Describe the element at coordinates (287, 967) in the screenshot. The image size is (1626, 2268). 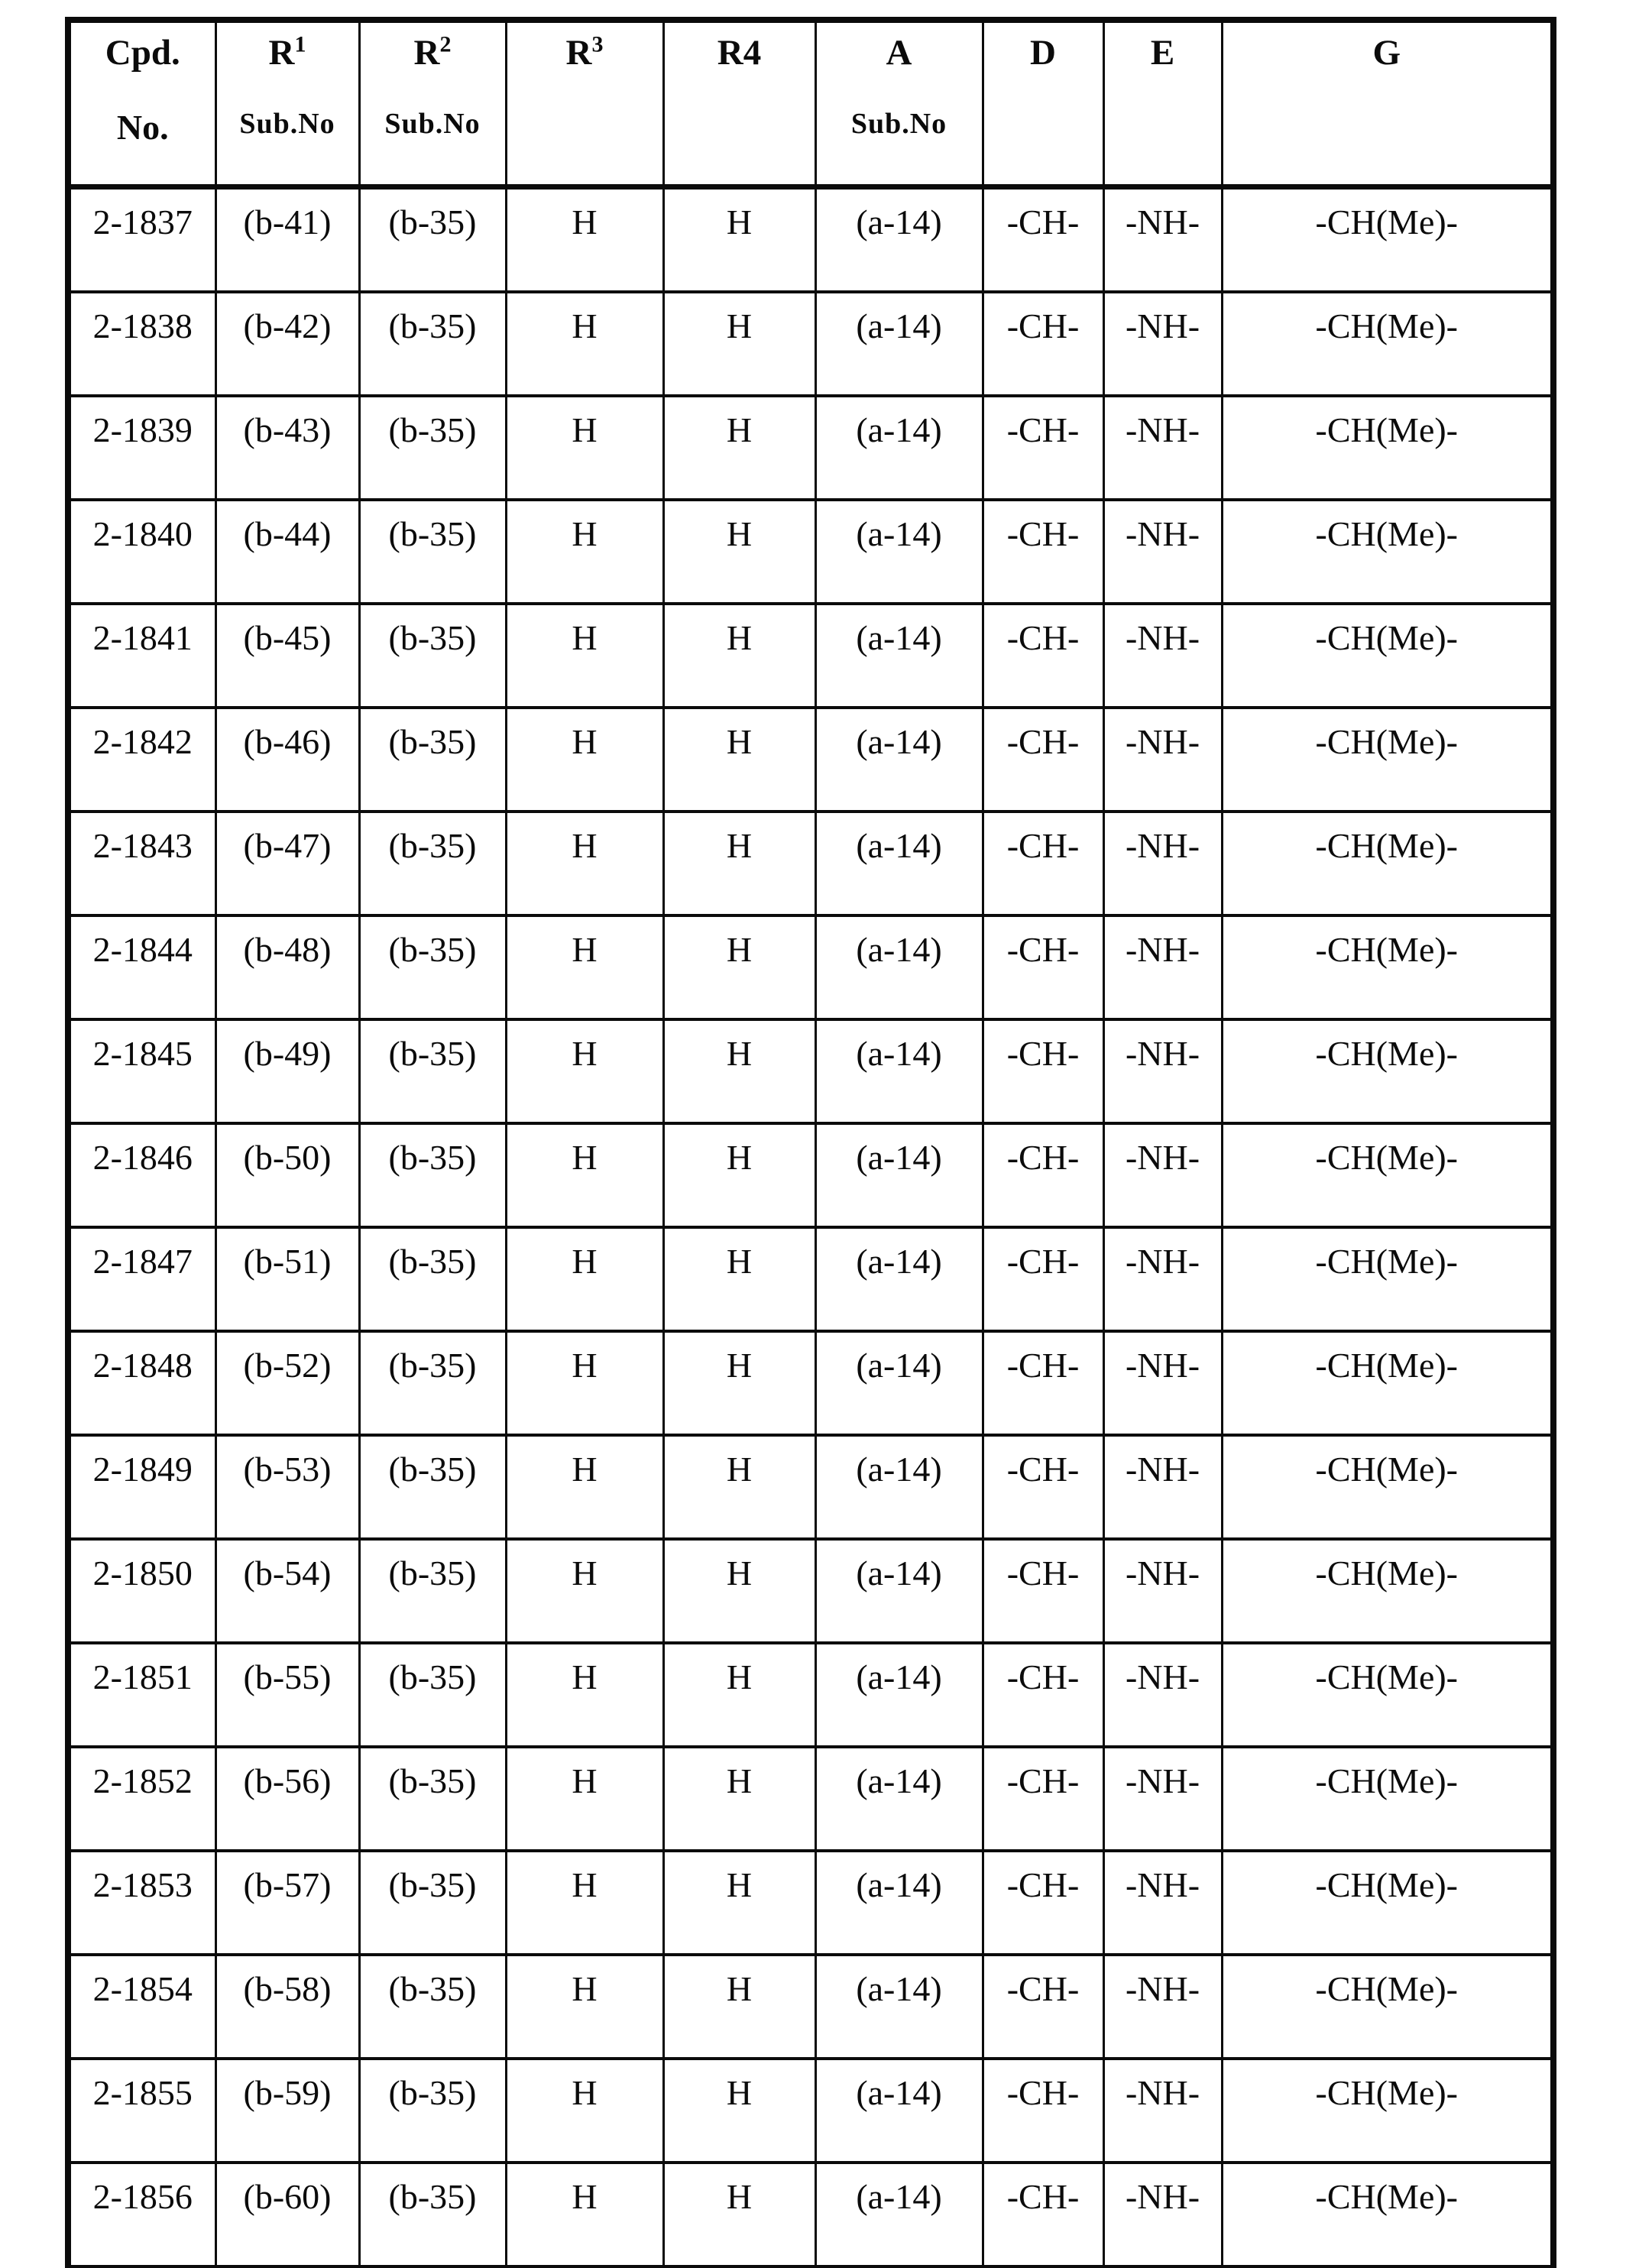
I see `cell-r1-sub-no: (b-48)` at that location.